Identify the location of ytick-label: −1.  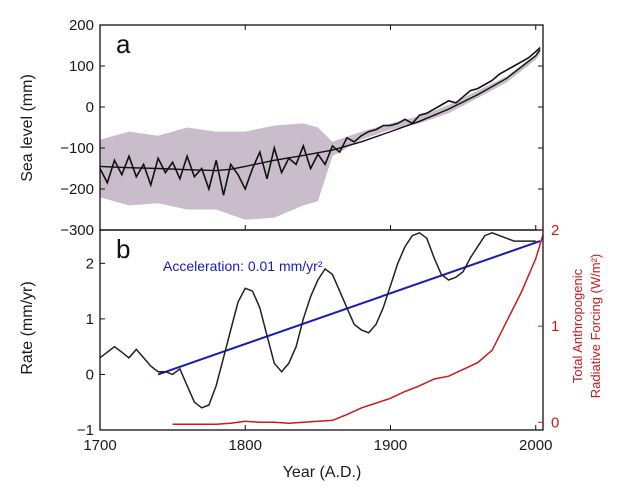
(85, 430).